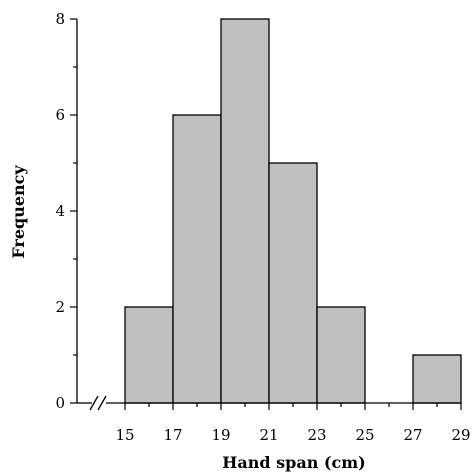  I want to click on y-ticks-group: 0 2 4 6 8, so click(66, 211).